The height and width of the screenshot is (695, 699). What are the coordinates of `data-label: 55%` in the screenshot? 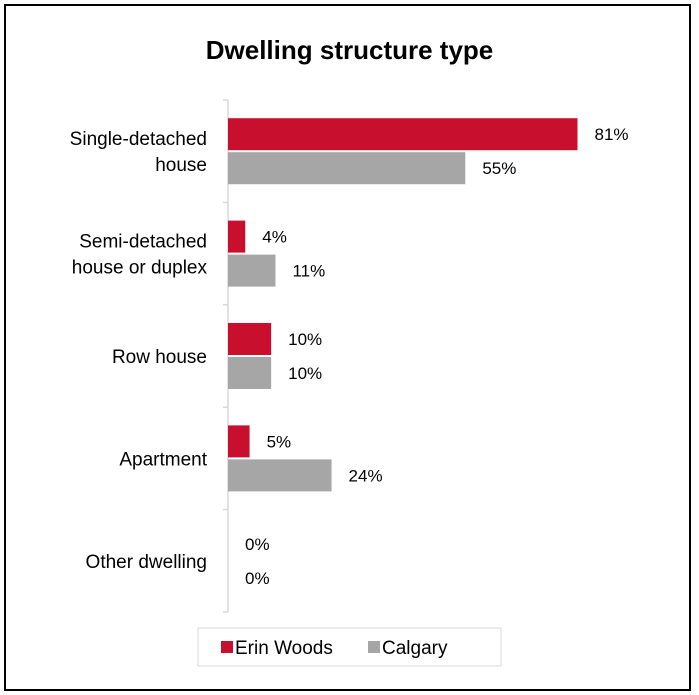 It's located at (499, 168).